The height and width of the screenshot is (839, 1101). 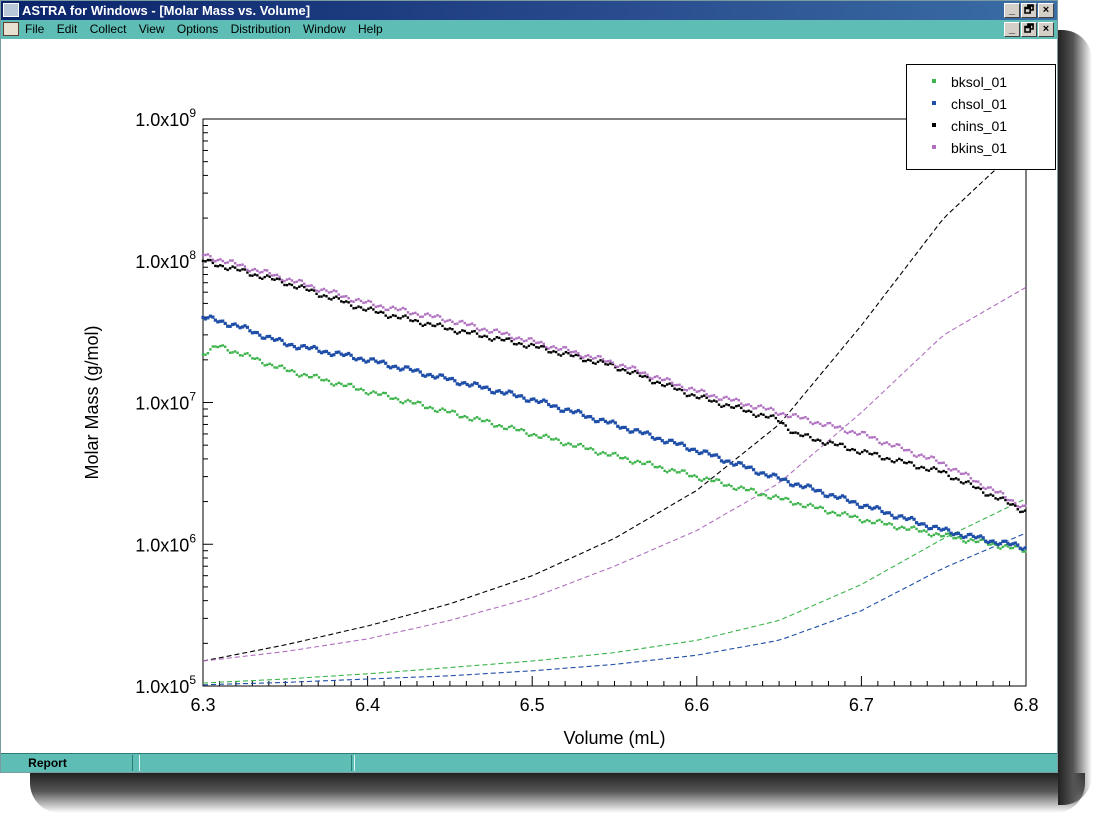 What do you see at coordinates (165, 402) in the screenshot?
I see `y-tick-label: 1.0x10⁷` at bounding box center [165, 402].